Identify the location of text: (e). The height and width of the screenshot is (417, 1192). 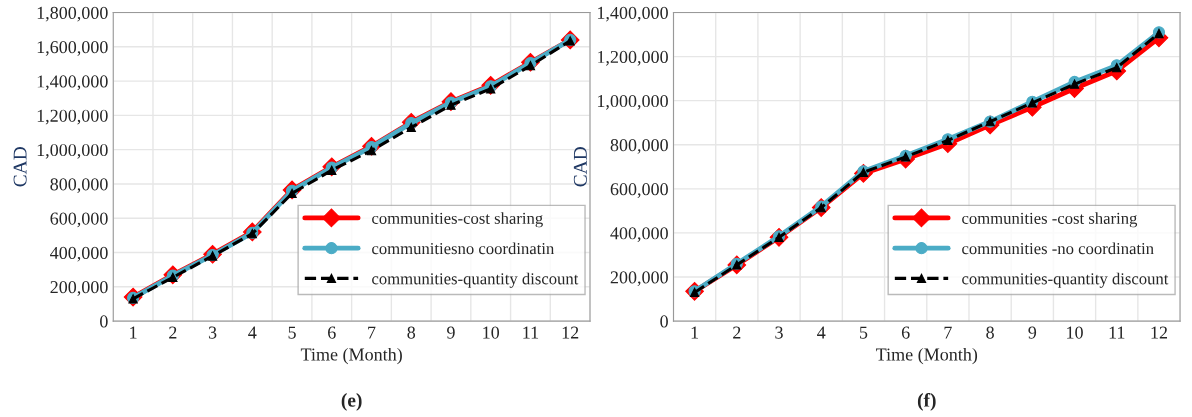
(351, 402).